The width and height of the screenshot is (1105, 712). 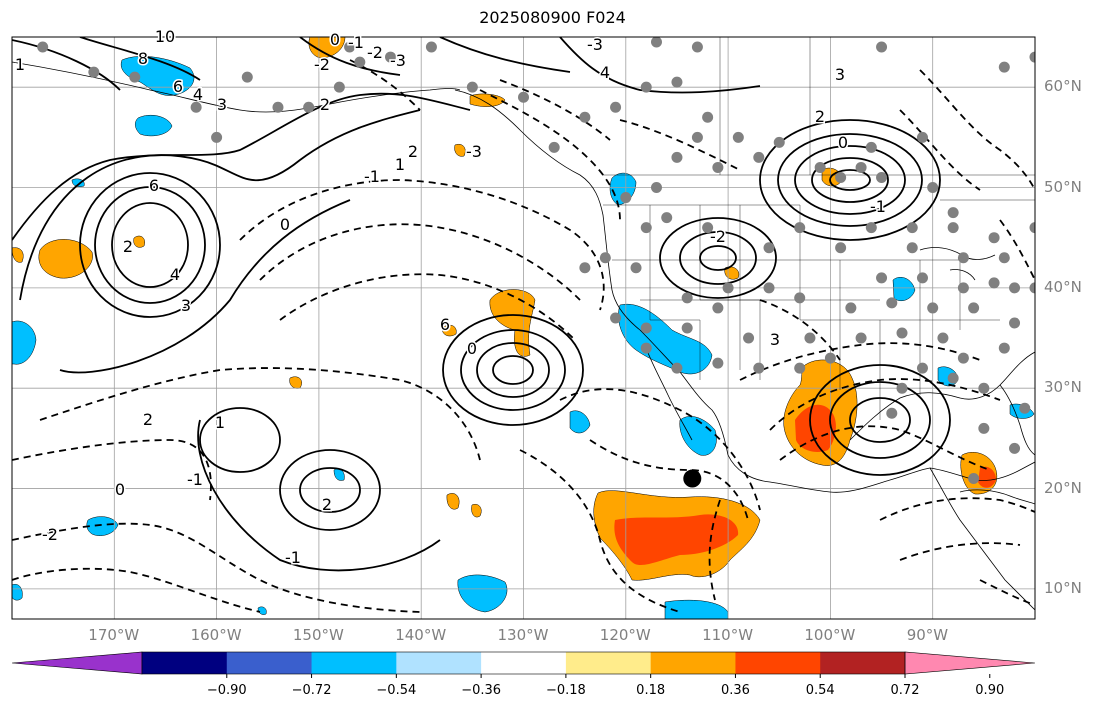 I want to click on contour-high-ne4, so click(x=850, y=180).